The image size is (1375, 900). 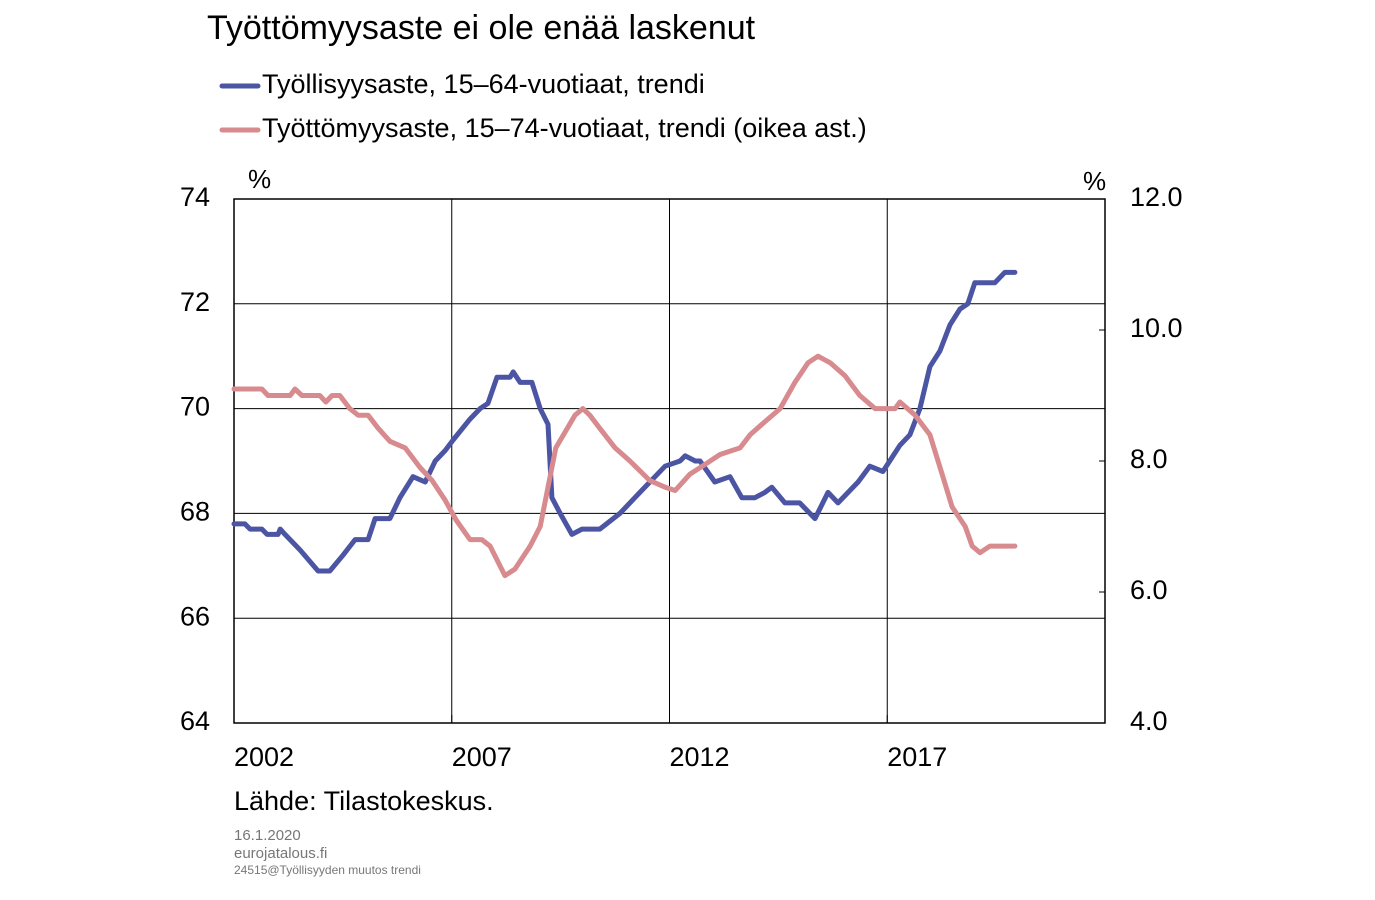 I want to click on y-tick-label: 64, so click(x=195, y=721).